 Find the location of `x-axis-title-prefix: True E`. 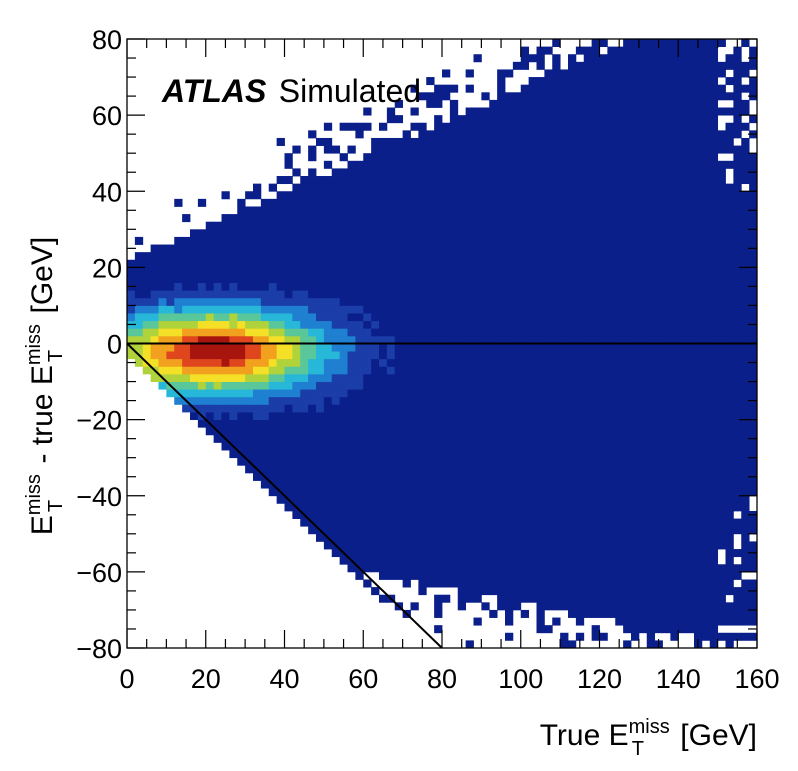

x-axis-title-prefix: True E is located at coordinates (584, 735).